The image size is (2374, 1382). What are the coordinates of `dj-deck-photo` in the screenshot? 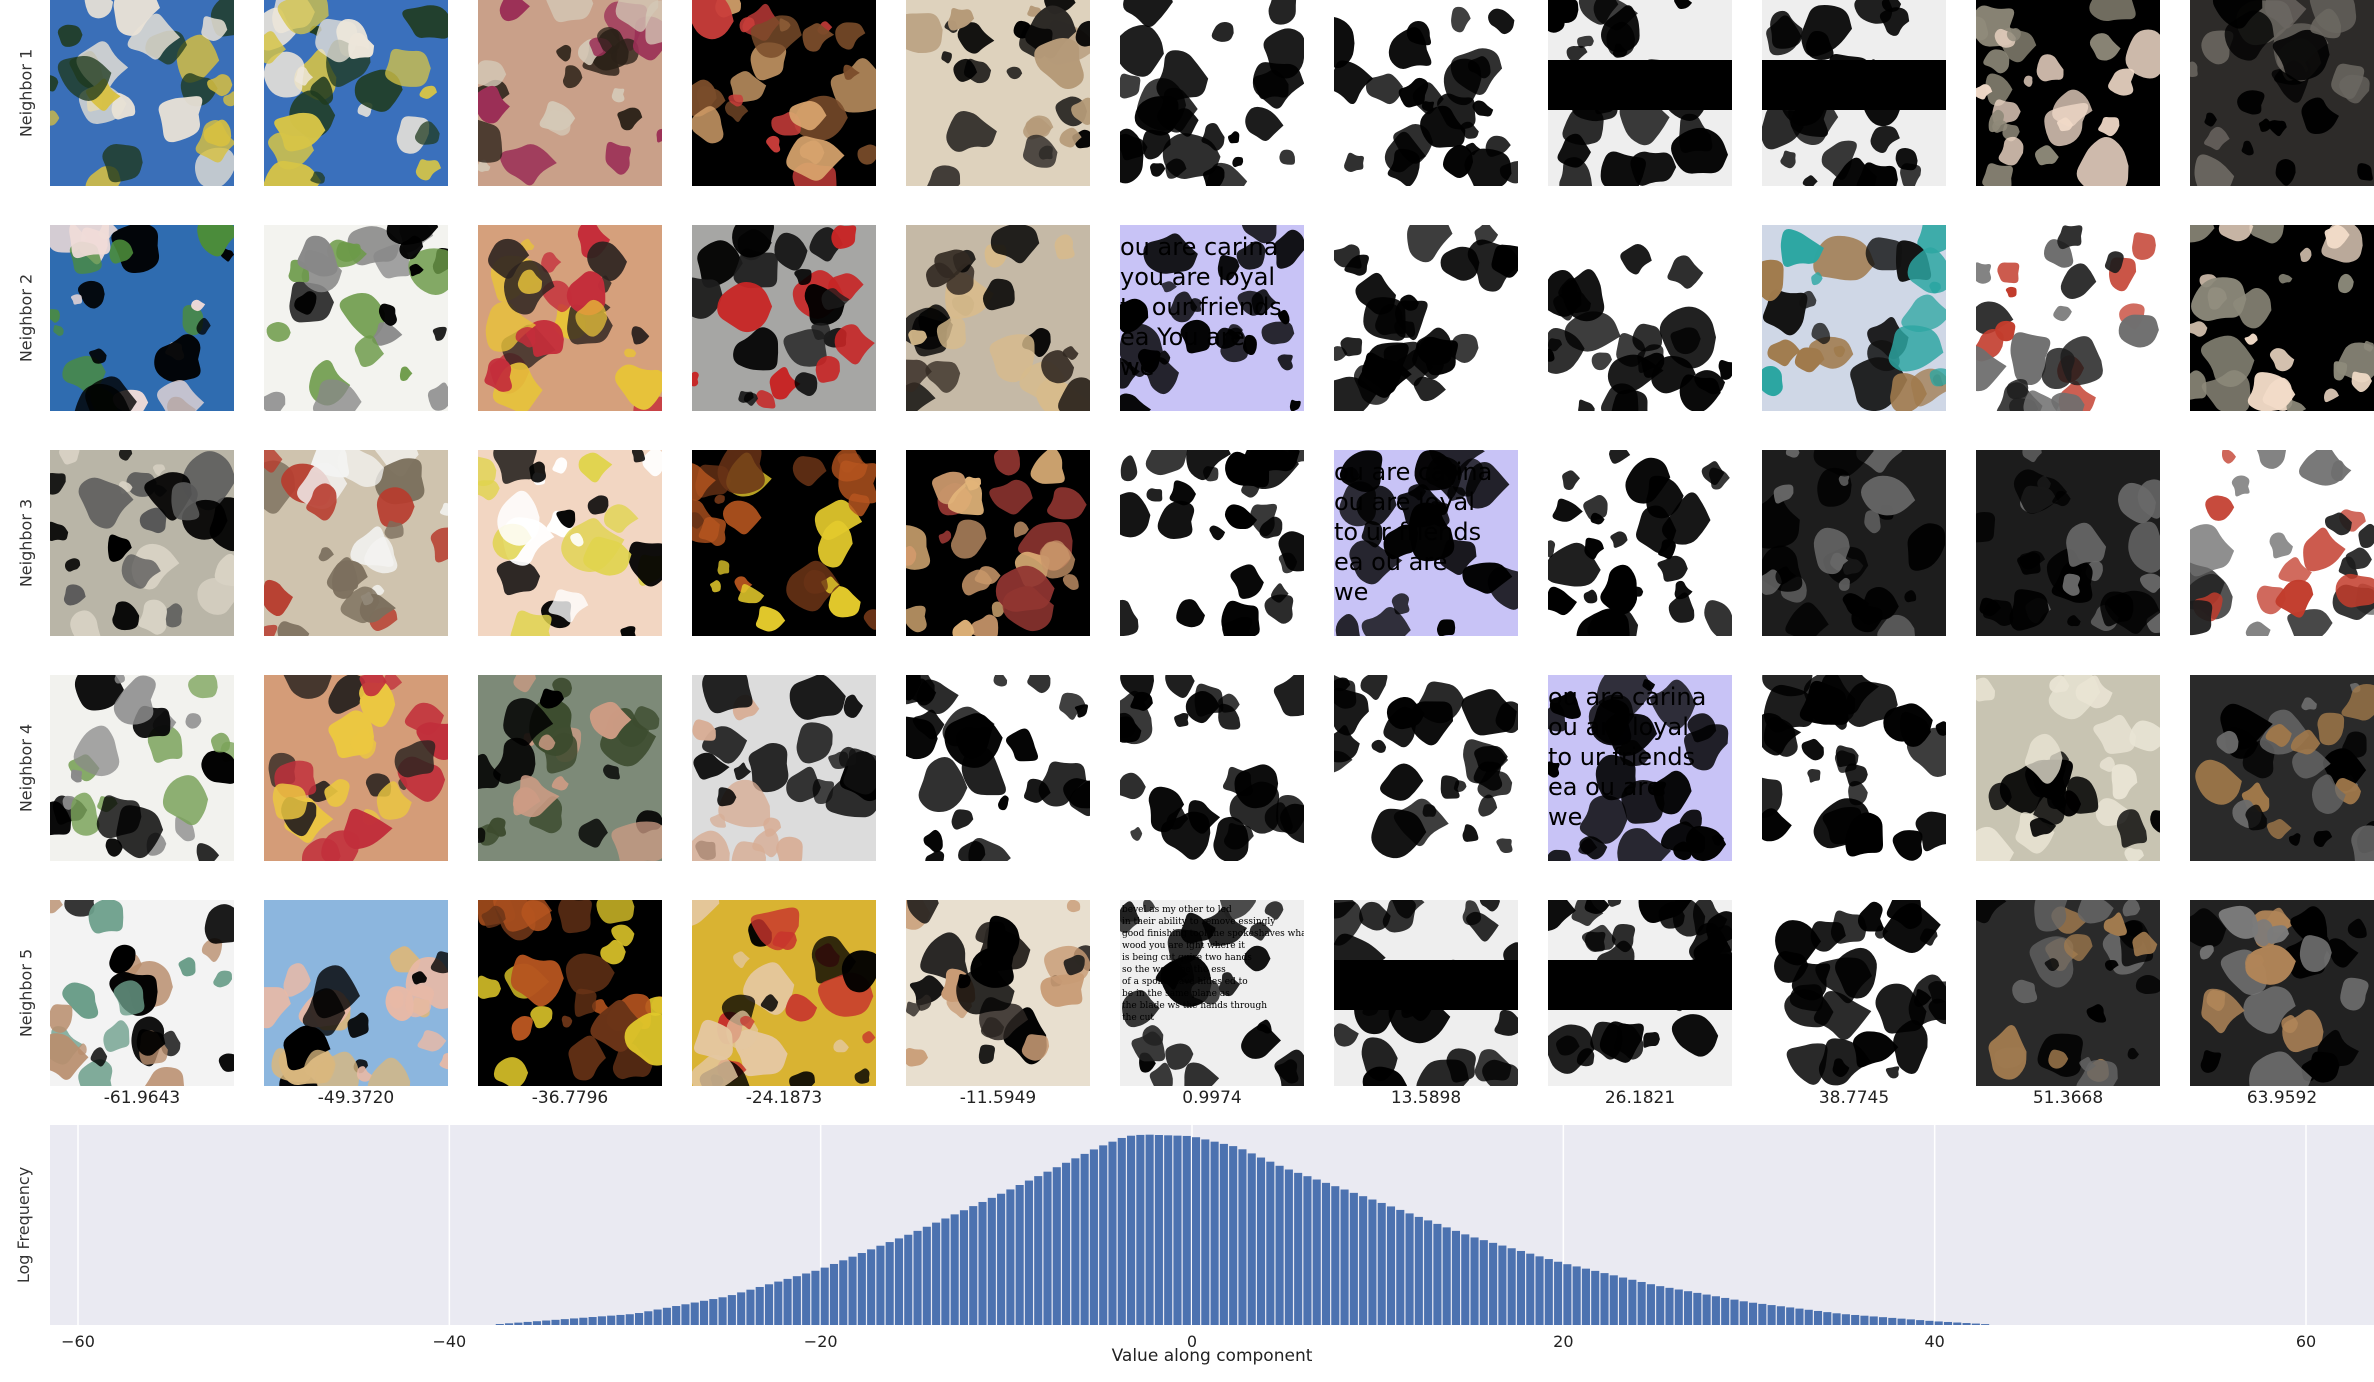 It's located at (2282, 543).